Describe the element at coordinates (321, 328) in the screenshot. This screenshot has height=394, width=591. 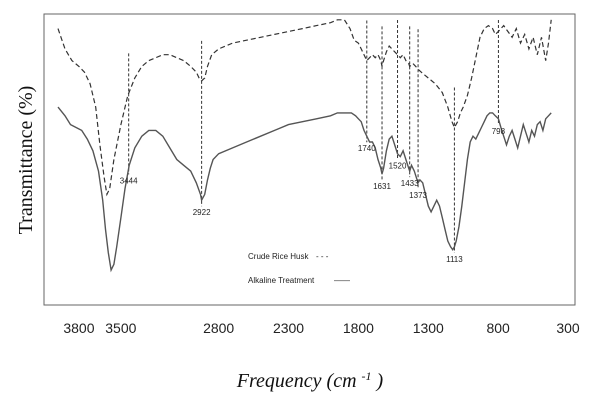
I see `x-axis-ticks: 3800 3500 2800 2300 1800 1300 800 300` at that location.